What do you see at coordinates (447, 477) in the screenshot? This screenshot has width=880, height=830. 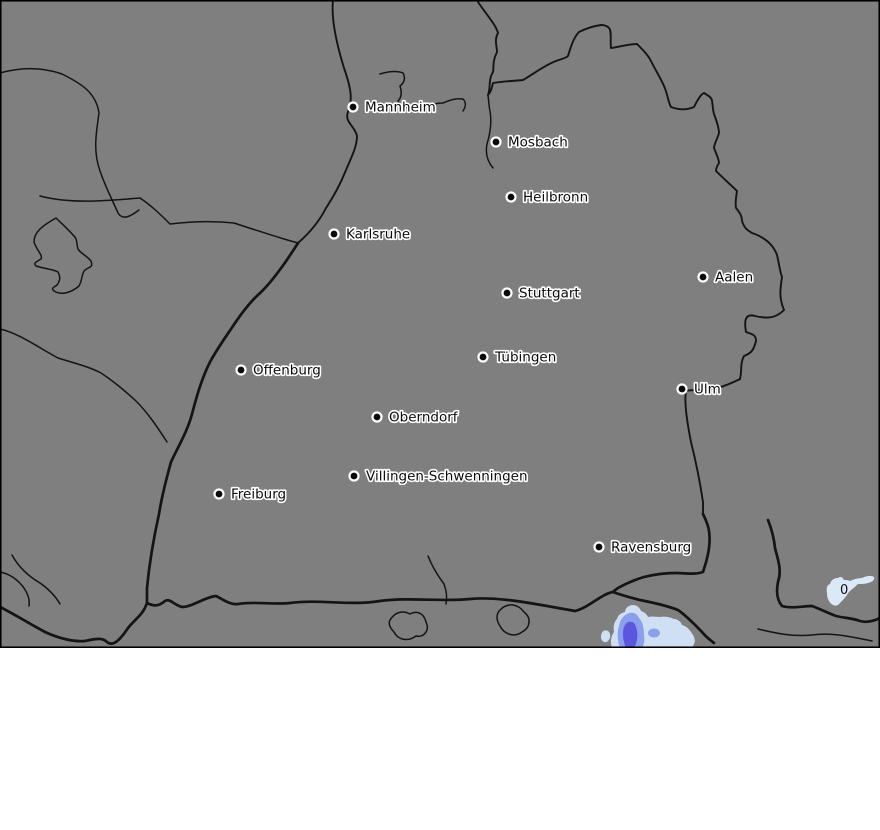 I see `city-label: Villingen-Schwenningen` at bounding box center [447, 477].